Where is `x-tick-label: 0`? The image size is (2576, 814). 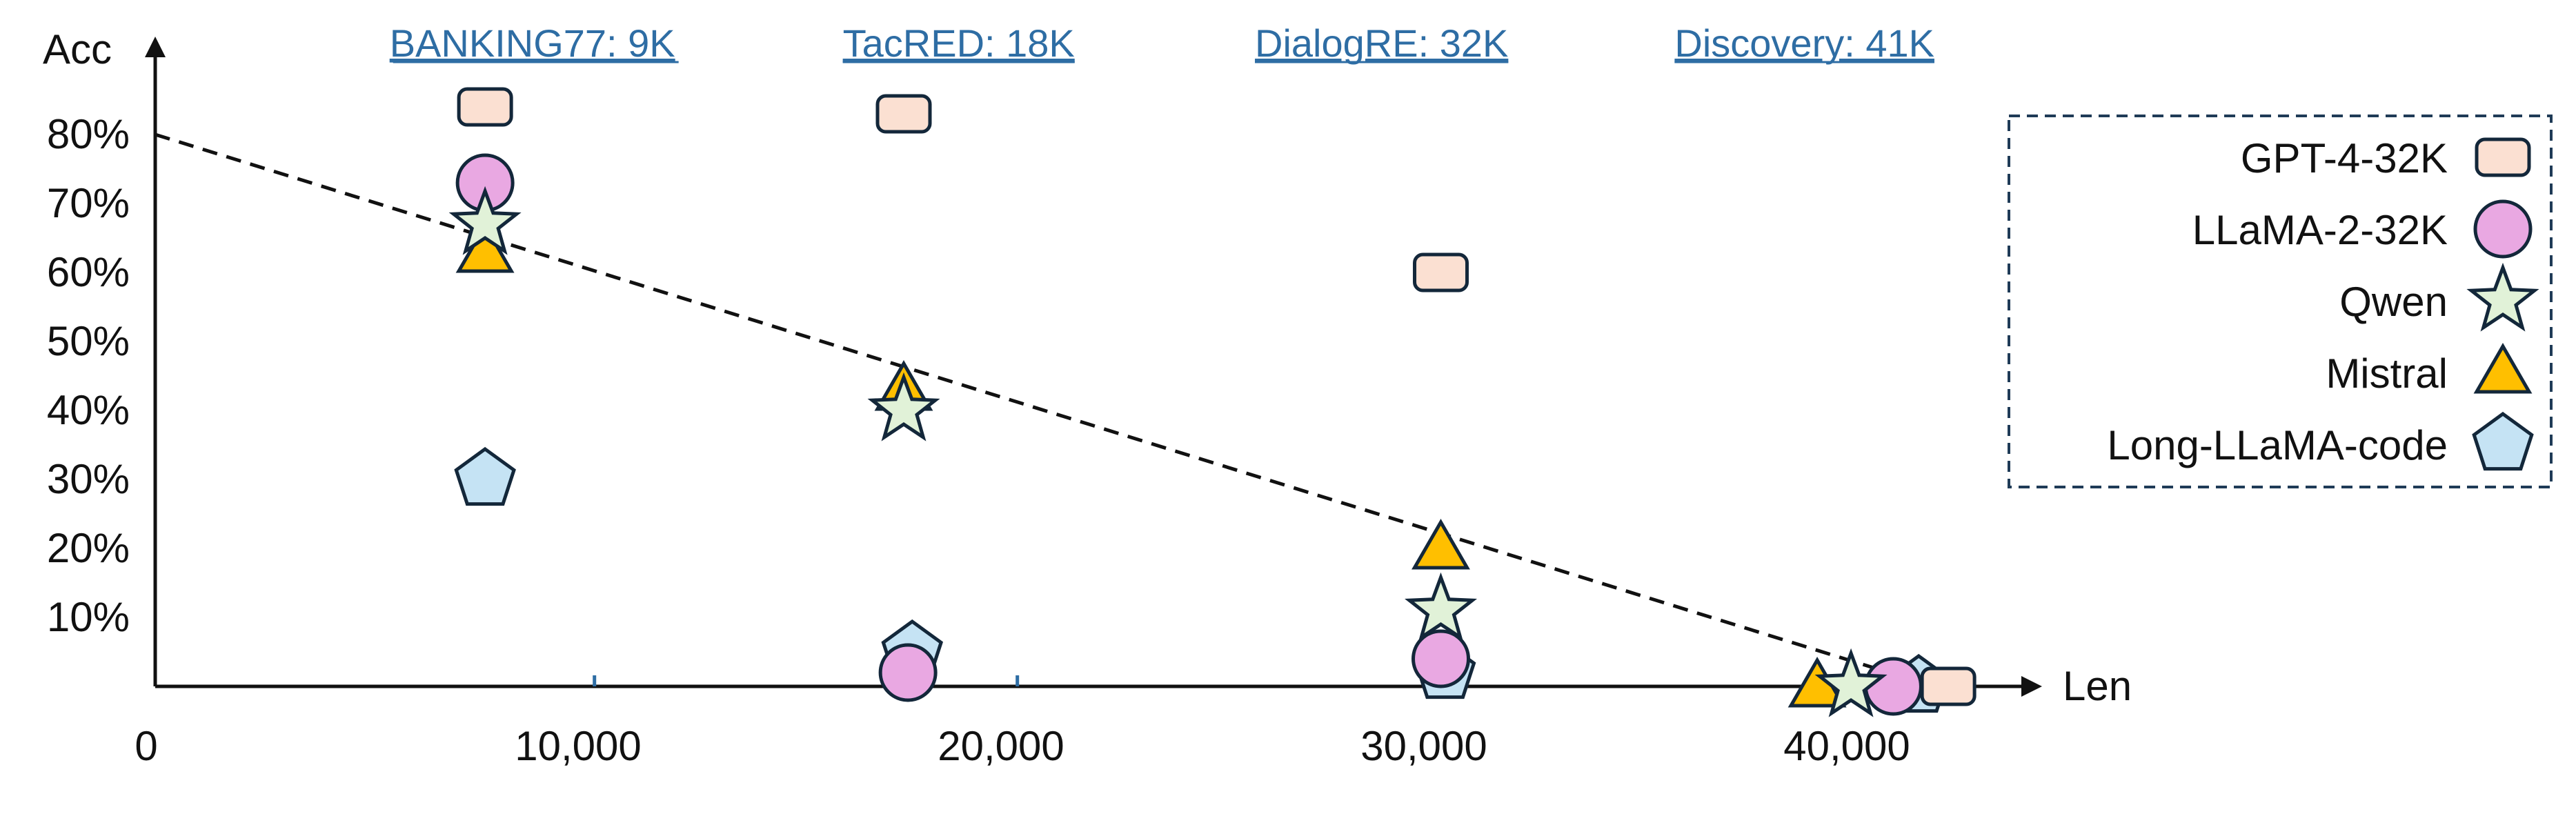
x-tick-label: 0 is located at coordinates (146, 746).